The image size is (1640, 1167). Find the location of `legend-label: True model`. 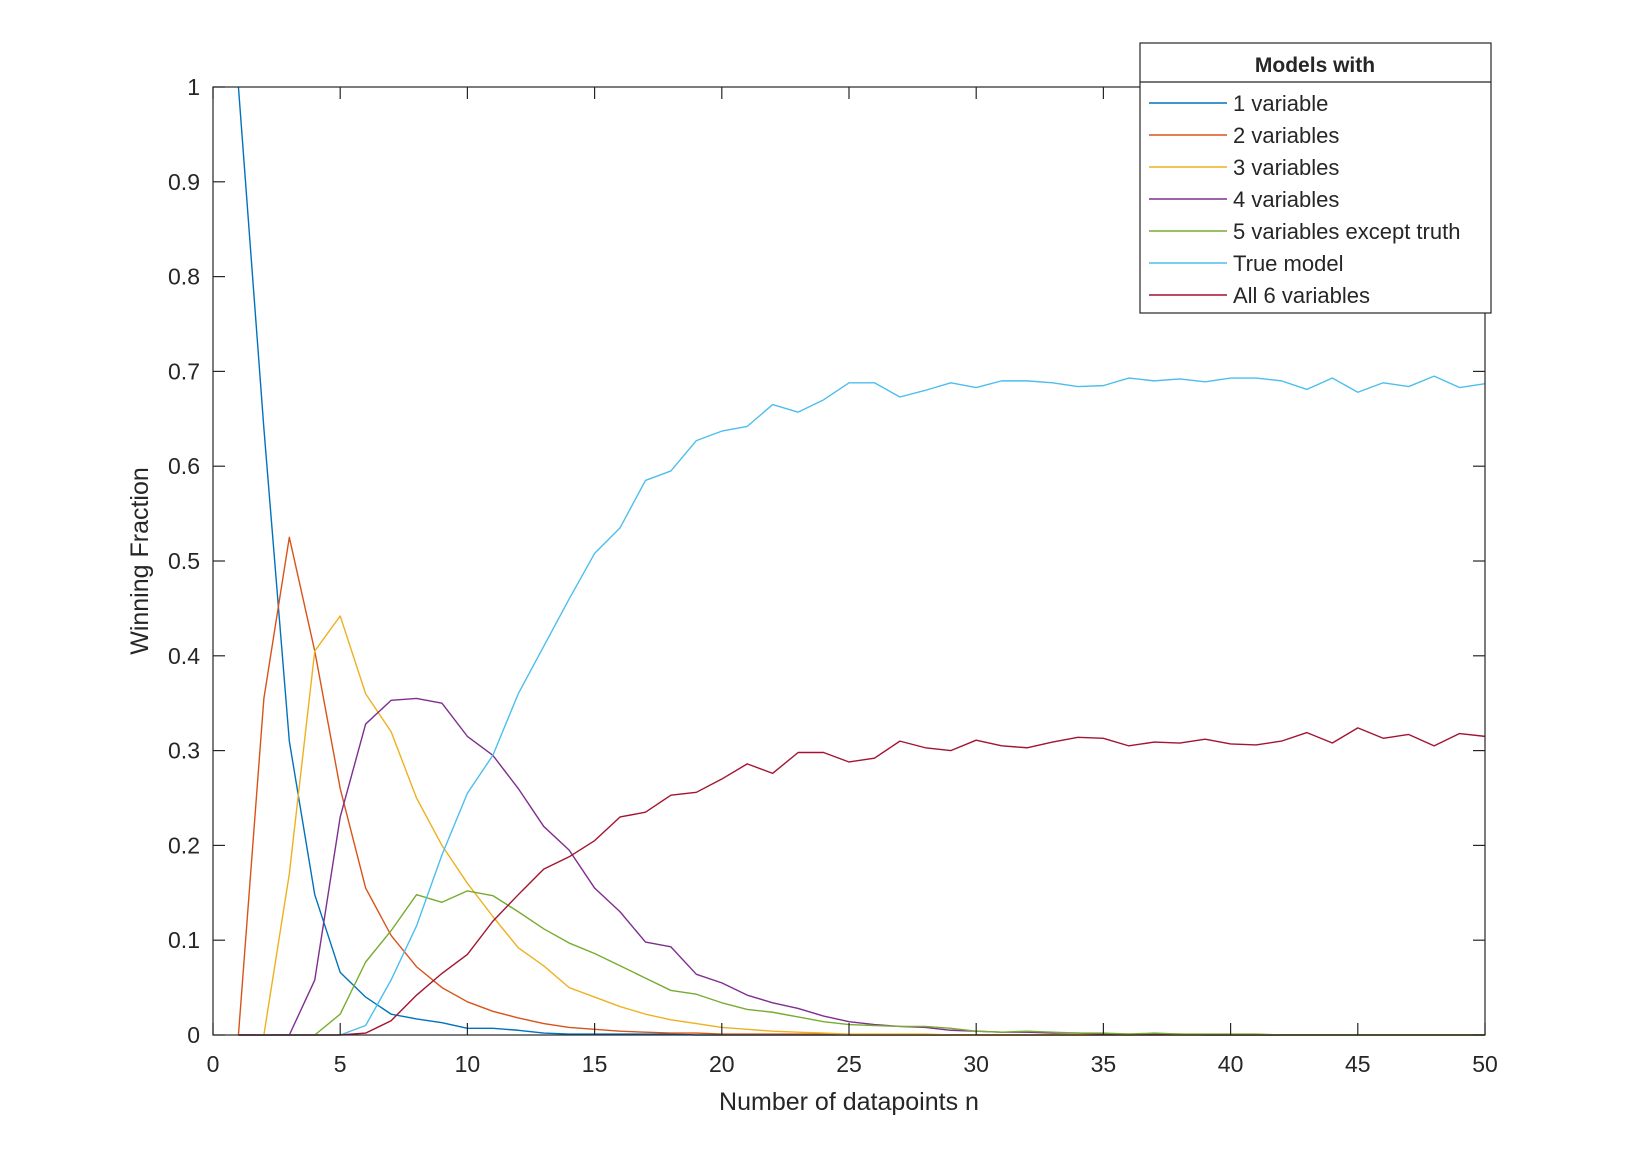

legend-label: True model is located at coordinates (1288, 263).